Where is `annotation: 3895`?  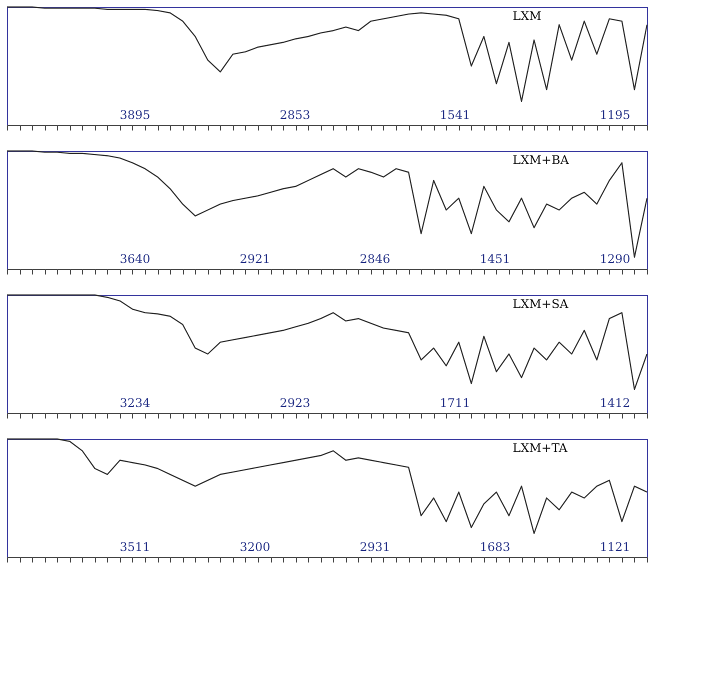
annotation: 3895 is located at coordinates (135, 115).